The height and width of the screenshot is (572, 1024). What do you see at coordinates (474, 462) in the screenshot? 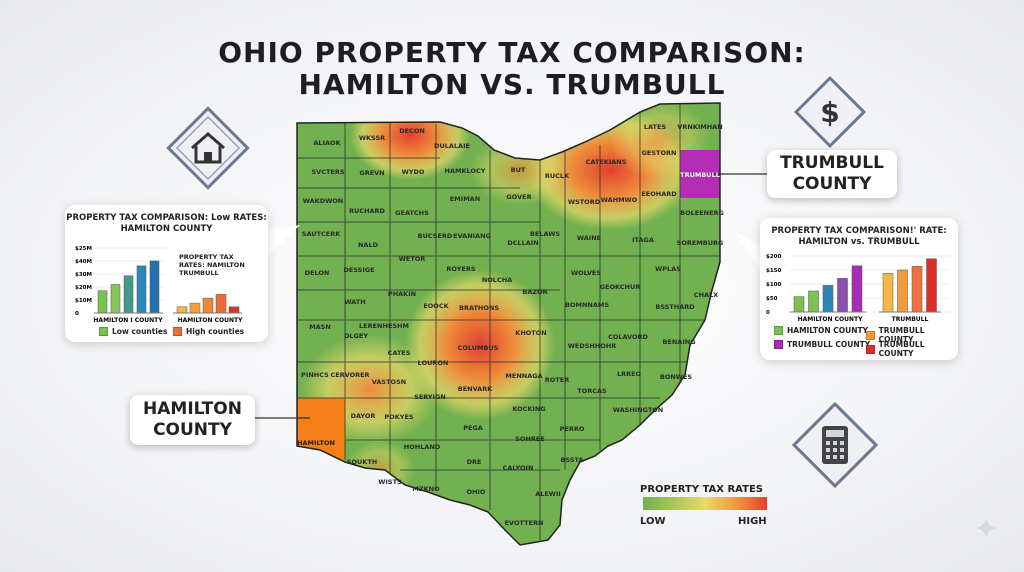
I see `county-label: DRE` at bounding box center [474, 462].